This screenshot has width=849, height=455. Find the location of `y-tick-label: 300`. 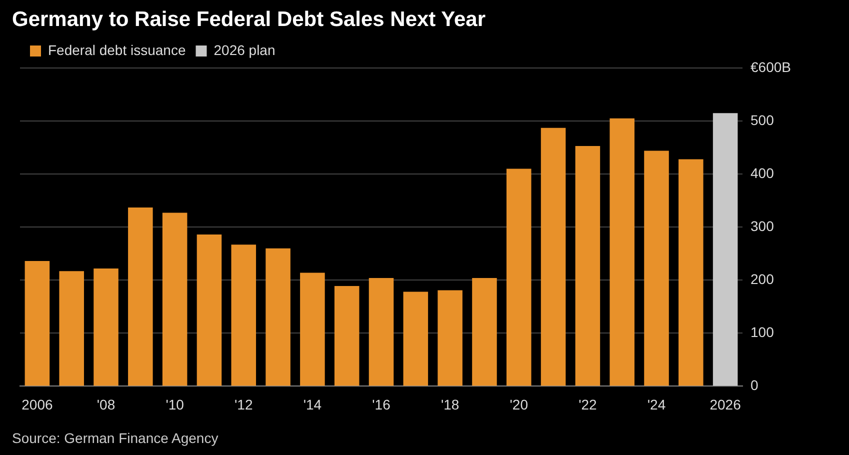

y-tick-label: 300 is located at coordinates (762, 226).